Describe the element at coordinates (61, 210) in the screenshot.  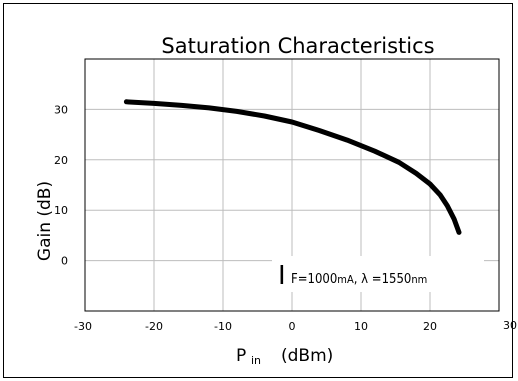
I see `y-tick-label: 10` at that location.